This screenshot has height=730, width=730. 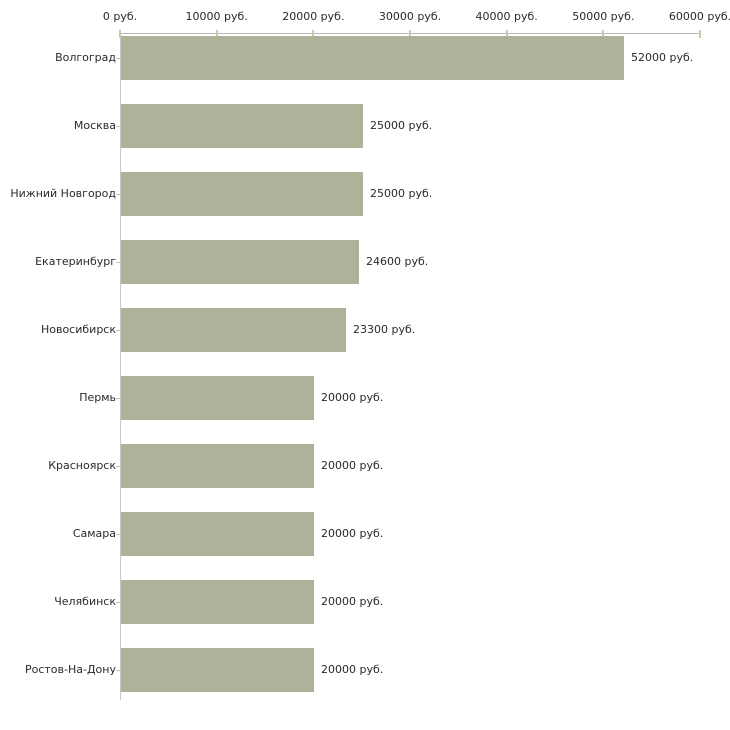 I want to click on x-axis-tick-label: 40000 руб., so click(x=506, y=16).